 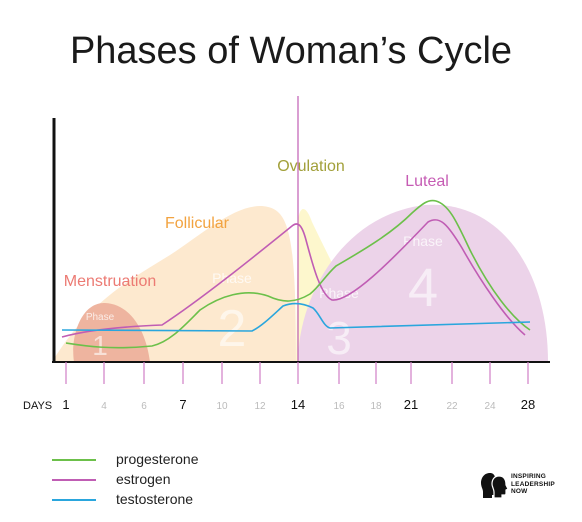 What do you see at coordinates (311, 166) in the screenshot?
I see `phase-name-ovulation: Ovulation` at bounding box center [311, 166].